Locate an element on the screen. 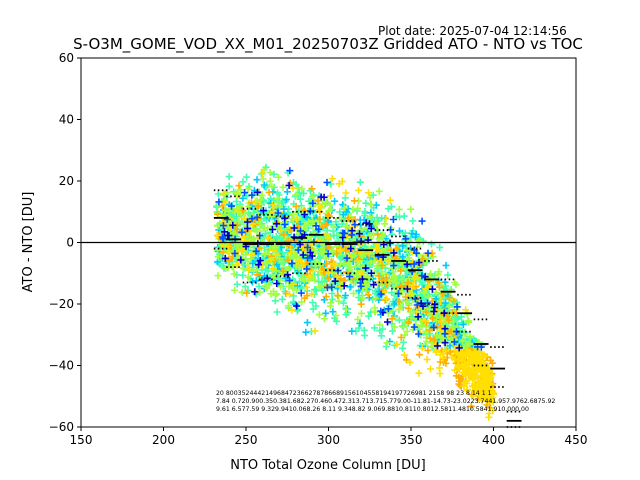 The height and width of the screenshot is (480, 640). x-tick-label: 350 is located at coordinates (411, 440).